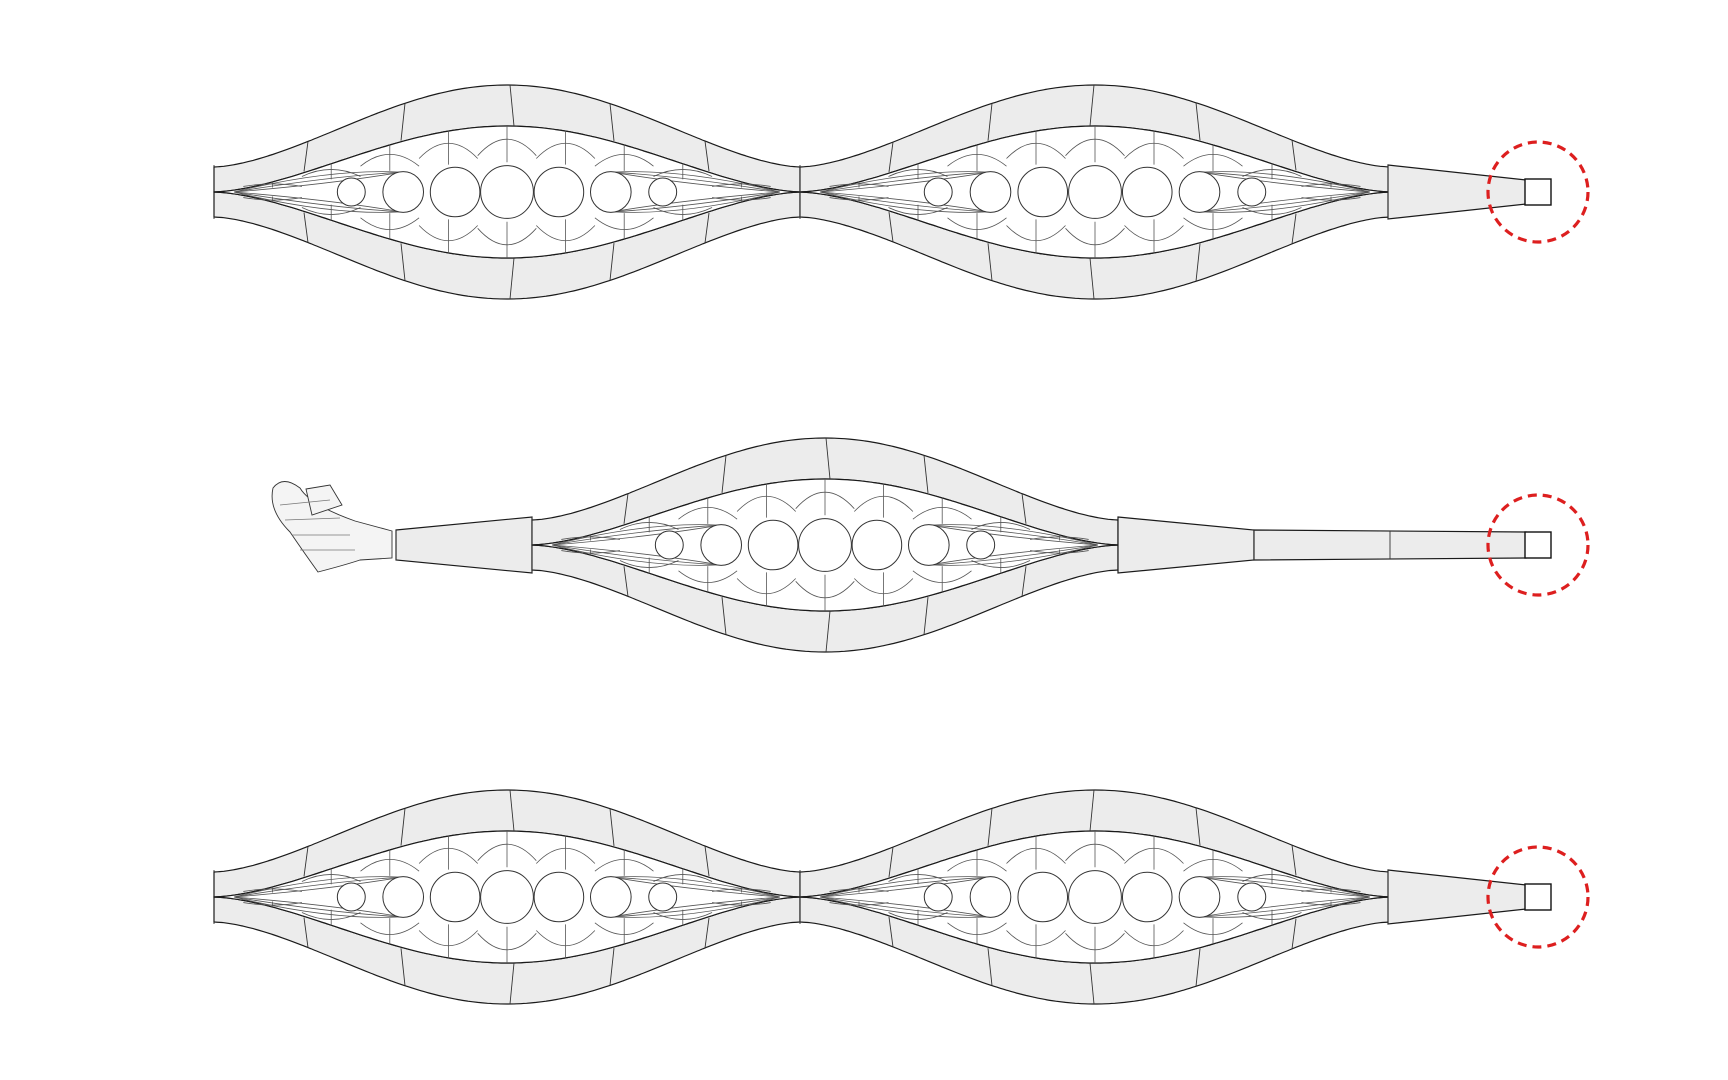 Image resolution: width=1728 pixels, height=1080 pixels. What do you see at coordinates (1538, 545) in the screenshot?
I see `row-middle-red-dashed-circle` at bounding box center [1538, 545].